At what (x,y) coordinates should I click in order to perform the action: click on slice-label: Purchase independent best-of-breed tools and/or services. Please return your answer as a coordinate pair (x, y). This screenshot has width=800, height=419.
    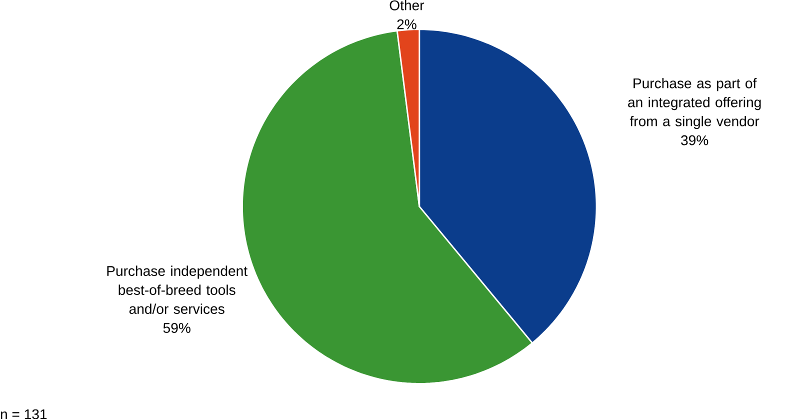
    Looking at the image, I should click on (177, 290).